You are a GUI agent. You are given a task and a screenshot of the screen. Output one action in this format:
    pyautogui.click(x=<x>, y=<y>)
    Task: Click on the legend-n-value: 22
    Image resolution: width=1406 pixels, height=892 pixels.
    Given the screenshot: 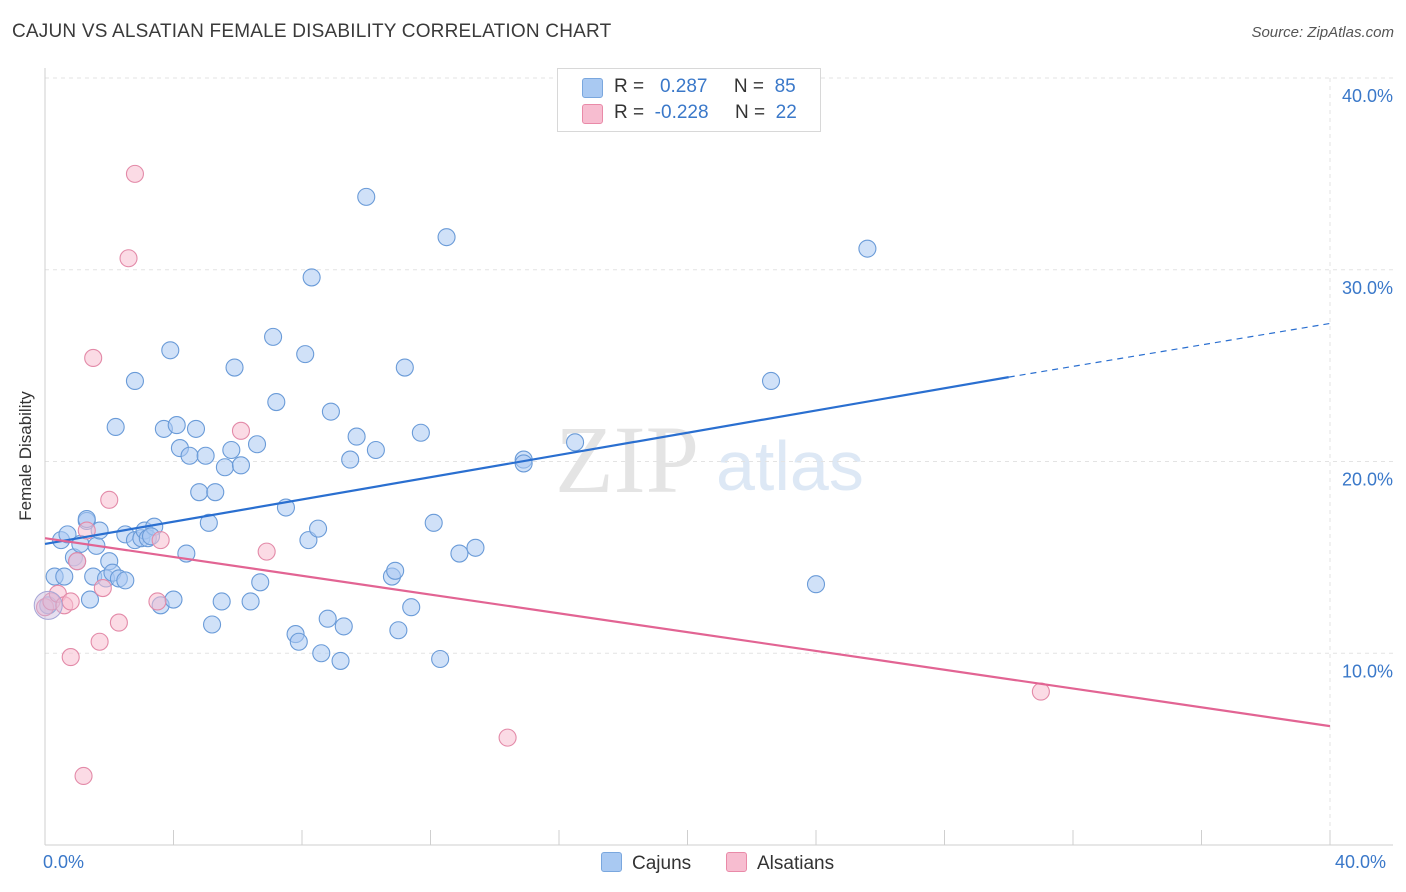 What is the action you would take?
    pyautogui.click(x=786, y=112)
    